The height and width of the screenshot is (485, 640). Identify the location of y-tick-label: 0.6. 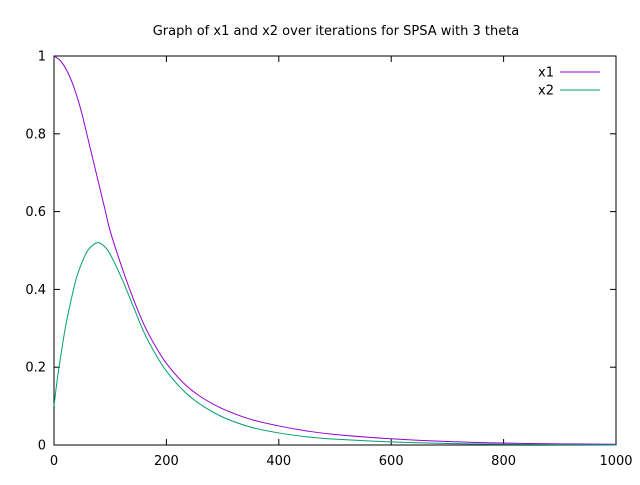
(35, 212).